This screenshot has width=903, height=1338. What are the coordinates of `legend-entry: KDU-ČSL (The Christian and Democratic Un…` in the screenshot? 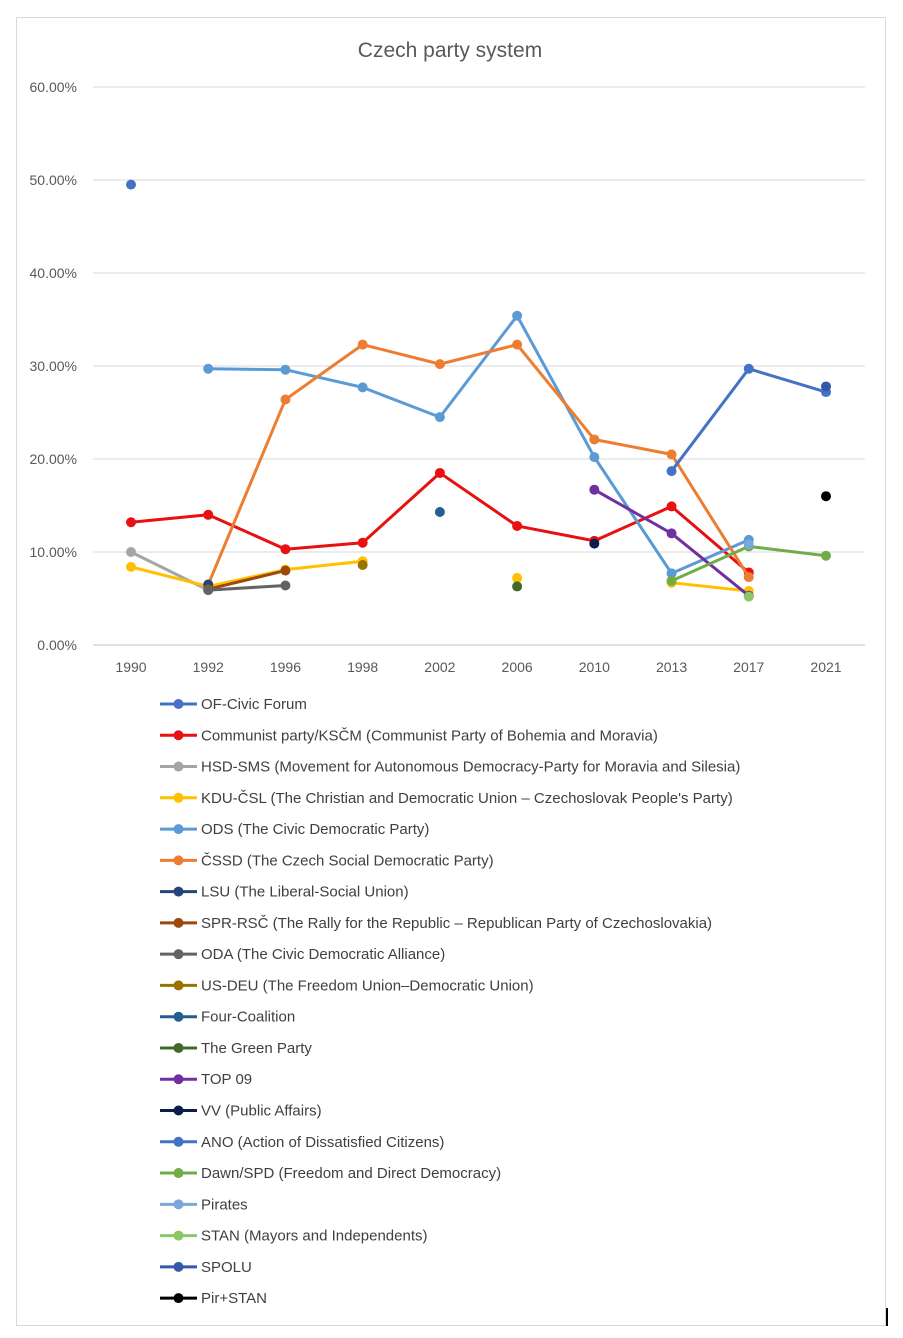 It's located at (446, 798).